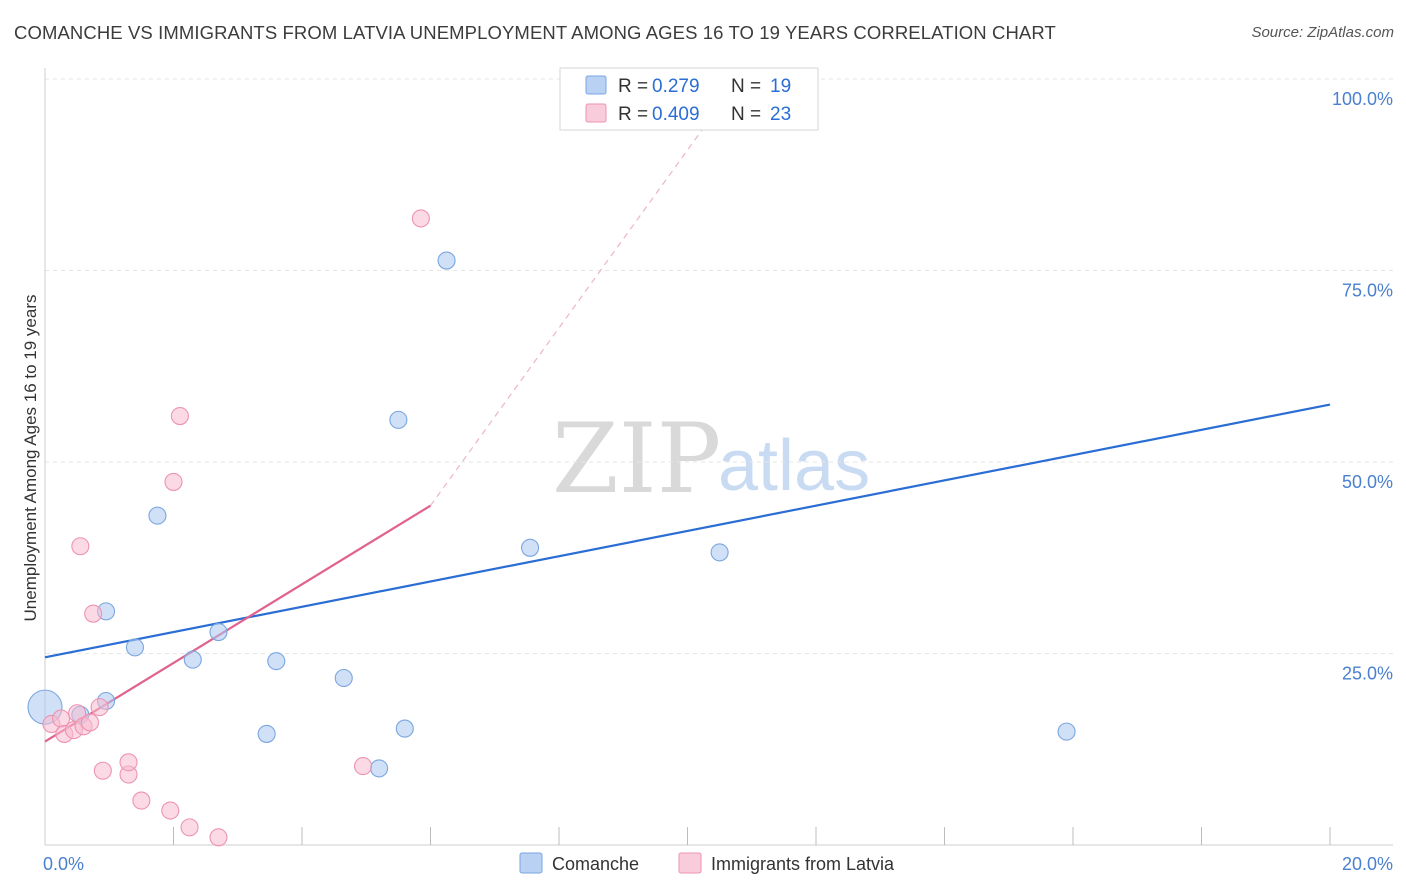 This screenshot has height=892, width=1406. What do you see at coordinates (633, 86) in the screenshot?
I see `legend-r-label-comanche: R =` at bounding box center [633, 86].